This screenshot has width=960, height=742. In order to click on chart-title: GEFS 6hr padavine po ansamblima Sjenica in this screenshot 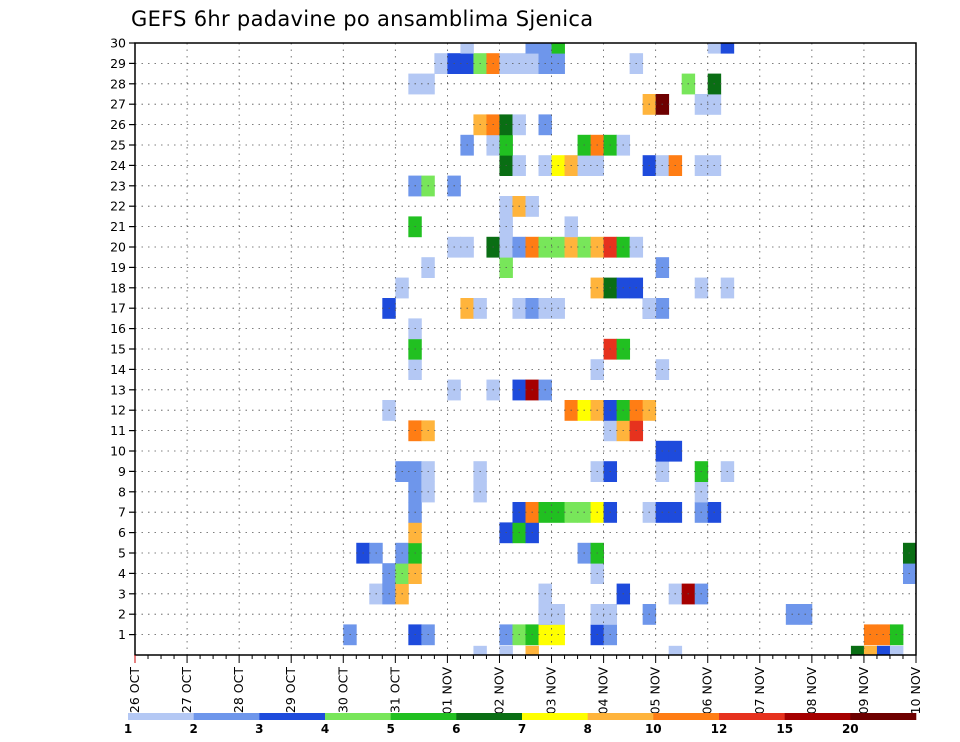, I will do `click(362, 19)`.